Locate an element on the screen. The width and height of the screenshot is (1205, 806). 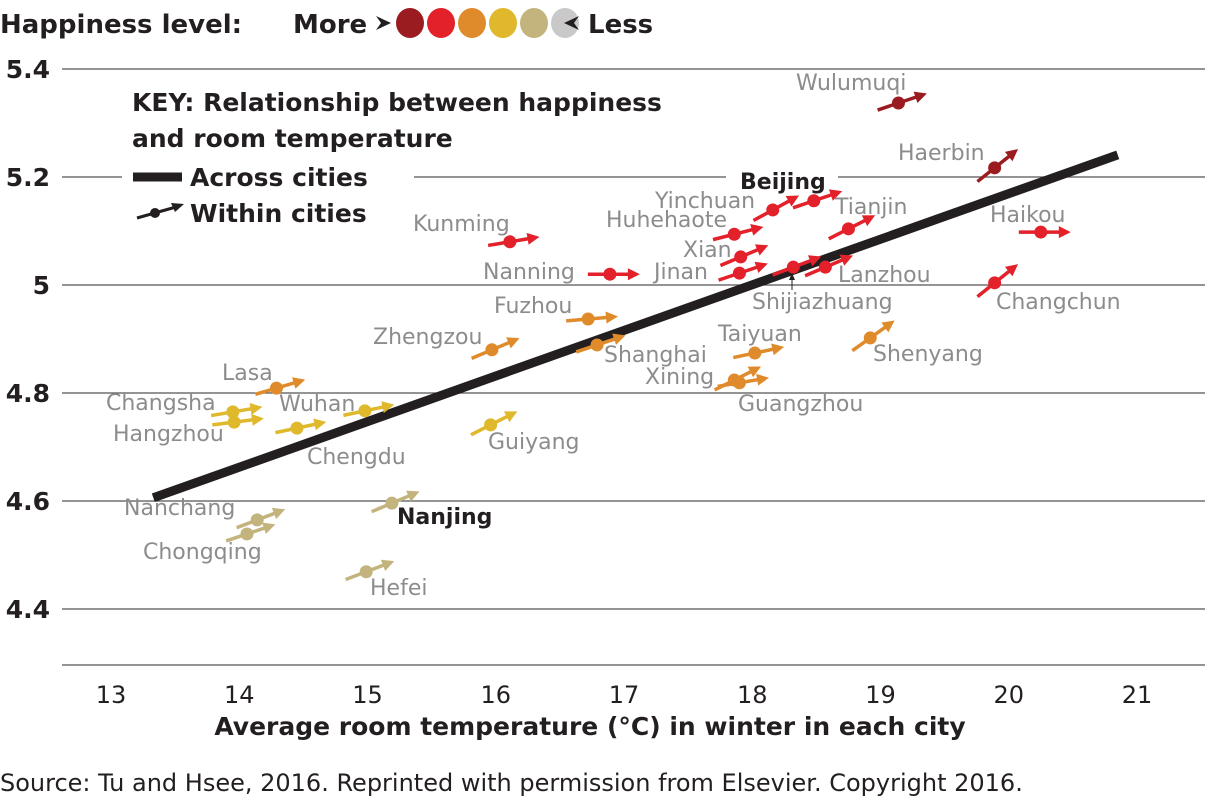
city-point-hangzhou: Hangzhou is located at coordinates (188, 430).